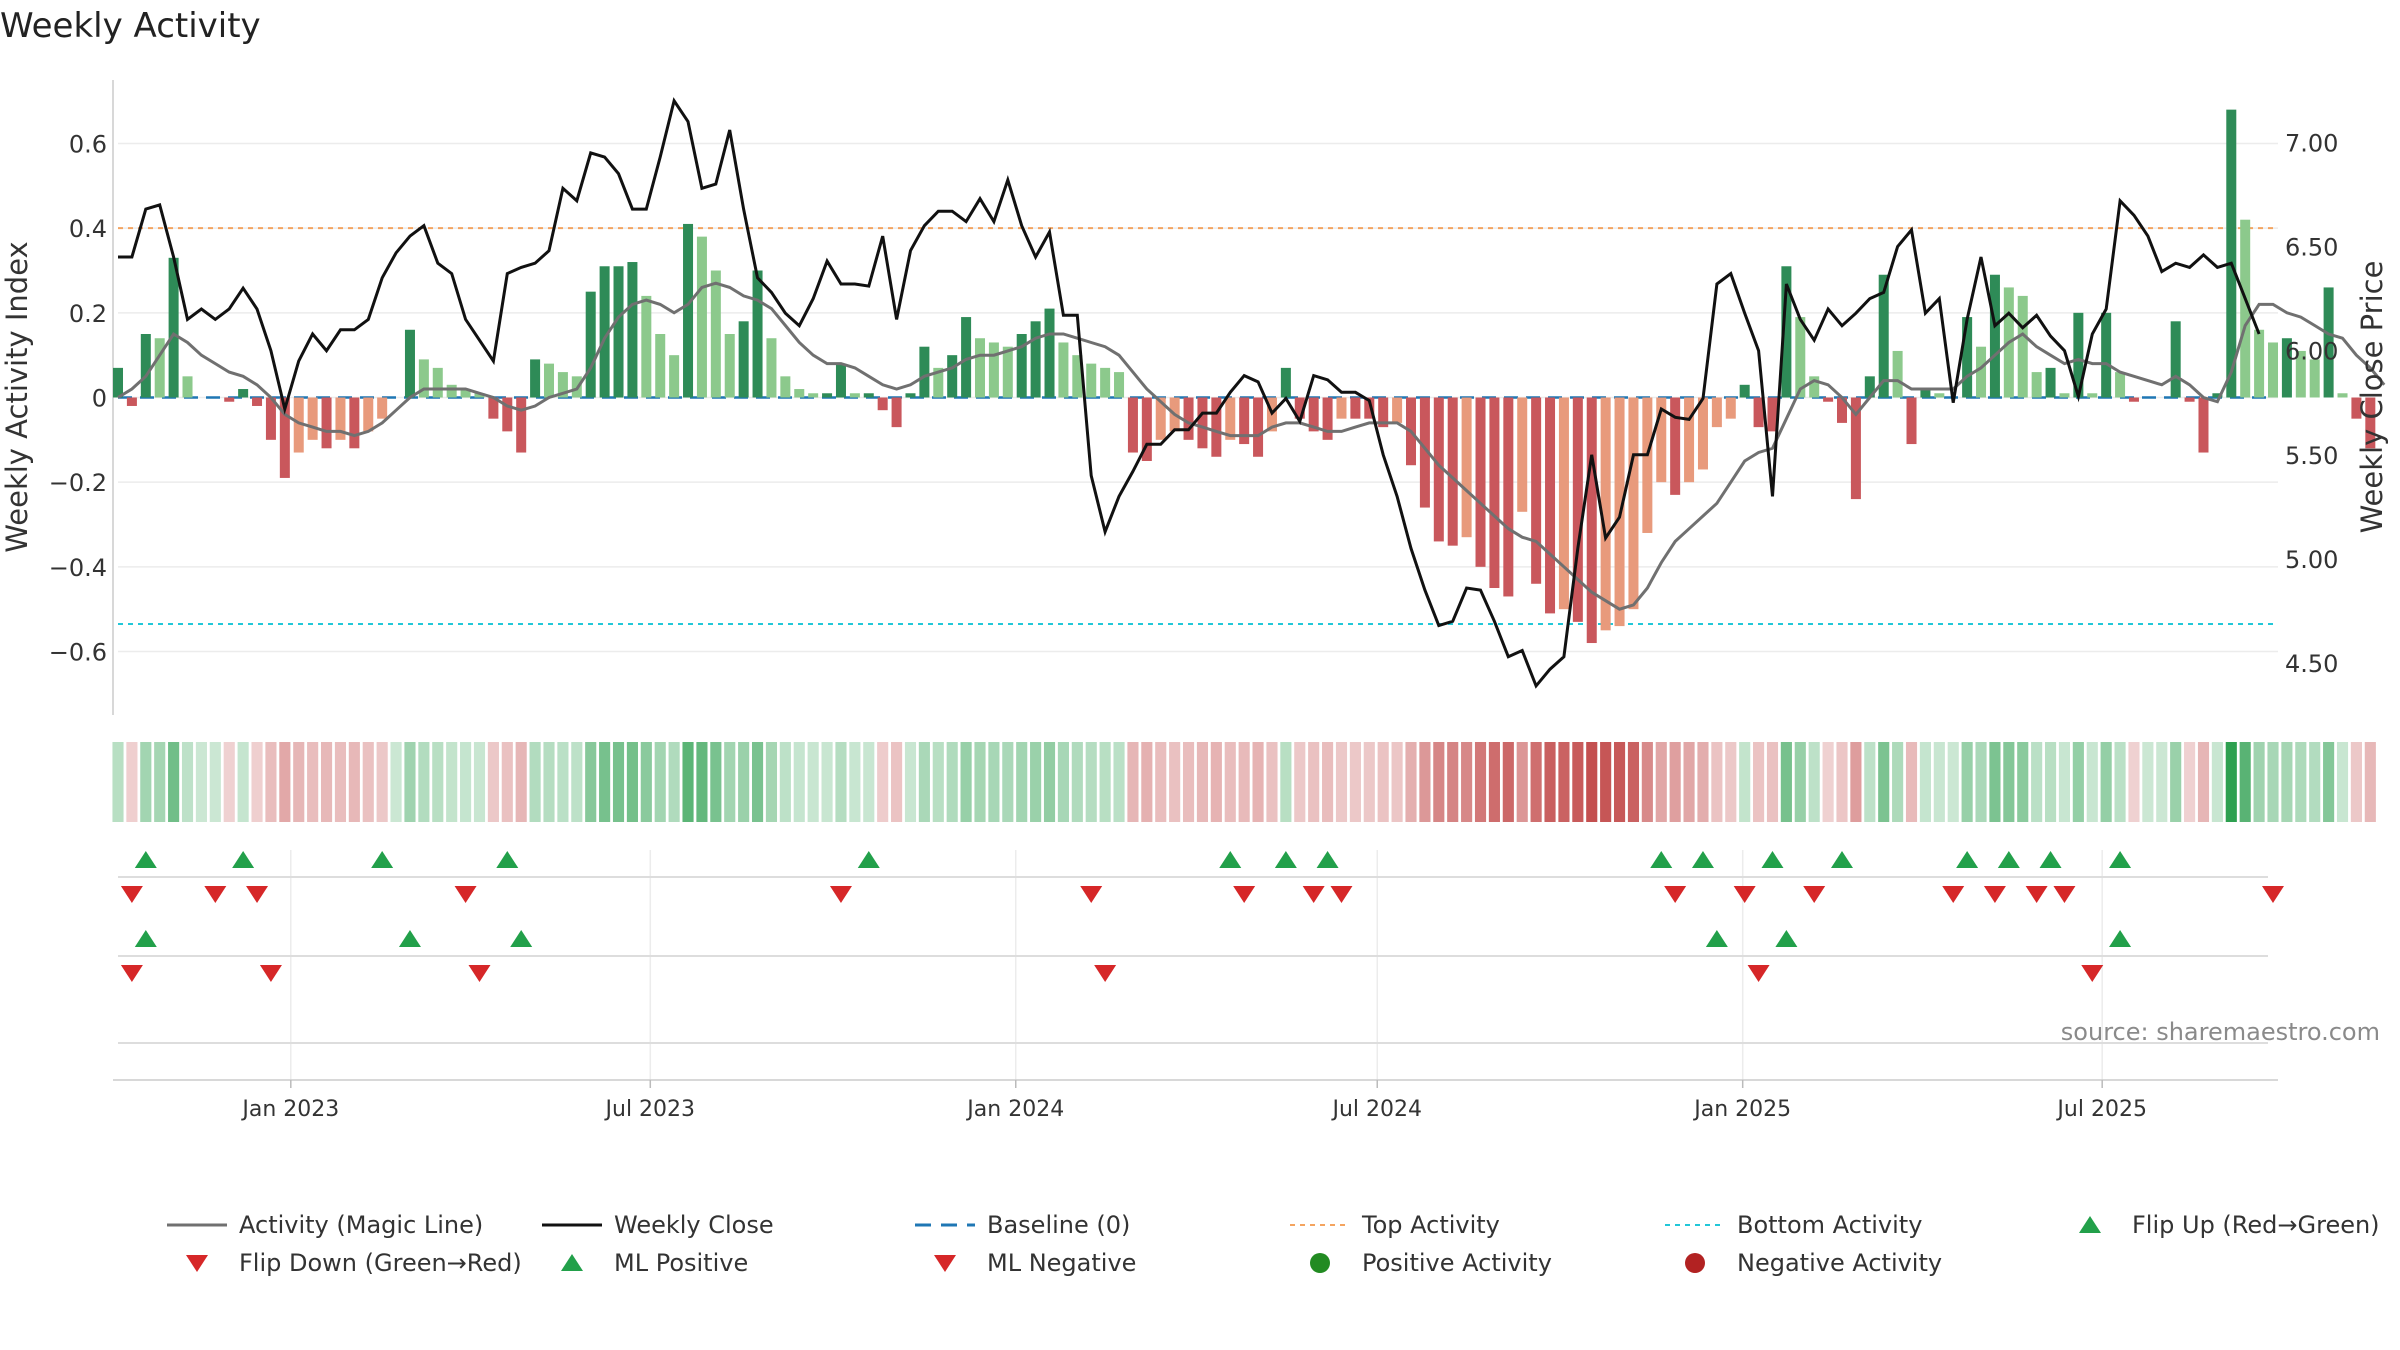 This screenshot has width=2400, height=1350. I want to click on legend-swatch-down-triangle, so click(945, 1263).